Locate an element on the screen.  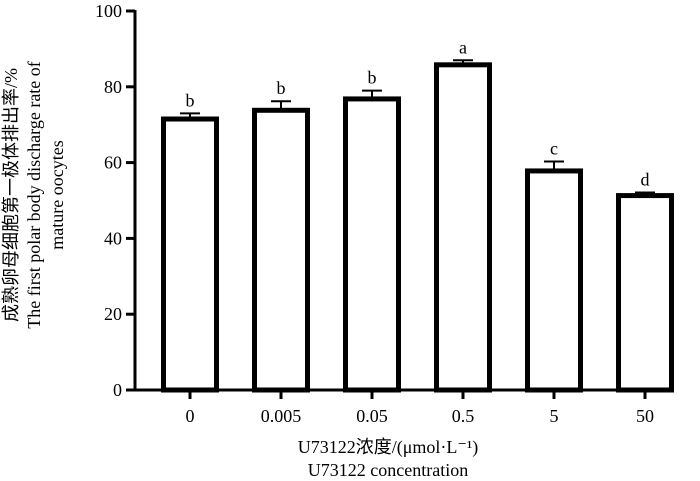
x-axis-title-line1: U73122浓度/(μmol·L⁻¹) is located at coordinates (388, 447).